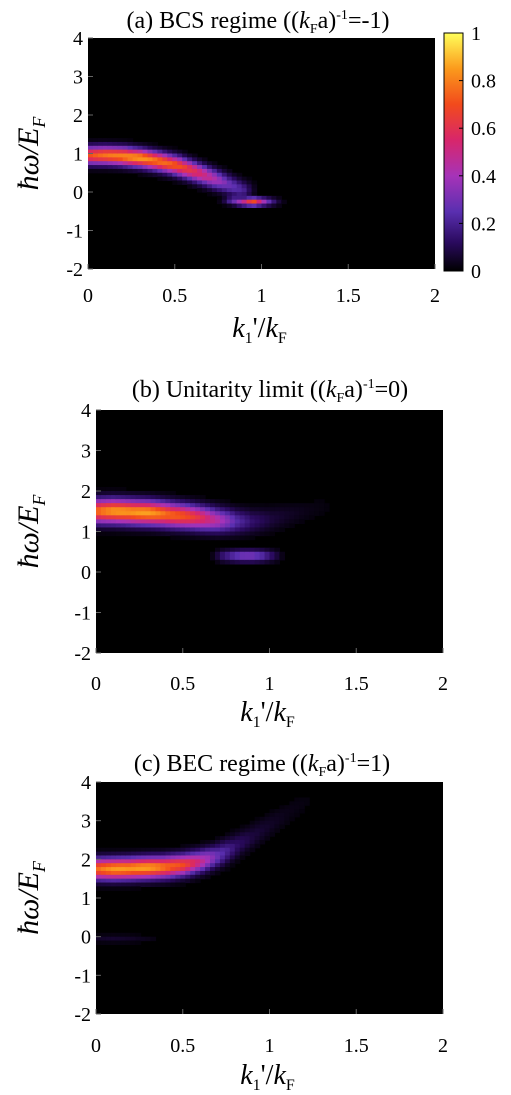  What do you see at coordinates (476, 272) in the screenshot?
I see `colorbar-tick-label: 0` at bounding box center [476, 272].